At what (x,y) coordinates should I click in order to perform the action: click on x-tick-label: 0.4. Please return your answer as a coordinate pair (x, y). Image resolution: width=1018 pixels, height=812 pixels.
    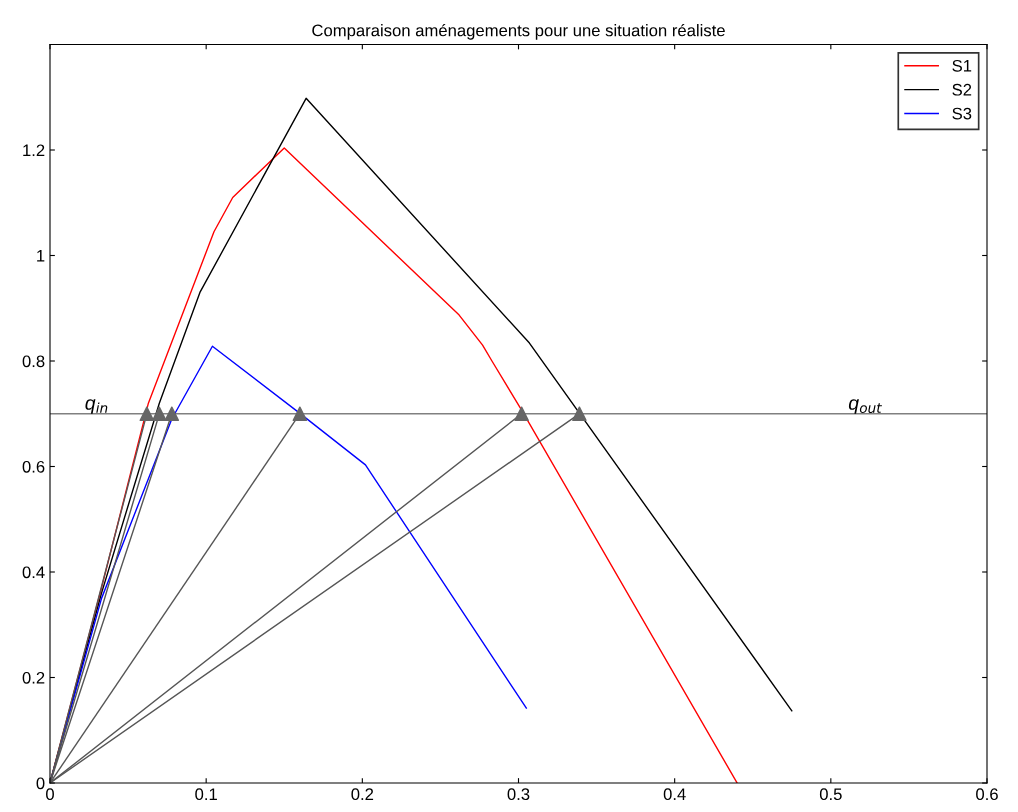
    Looking at the image, I should click on (674, 794).